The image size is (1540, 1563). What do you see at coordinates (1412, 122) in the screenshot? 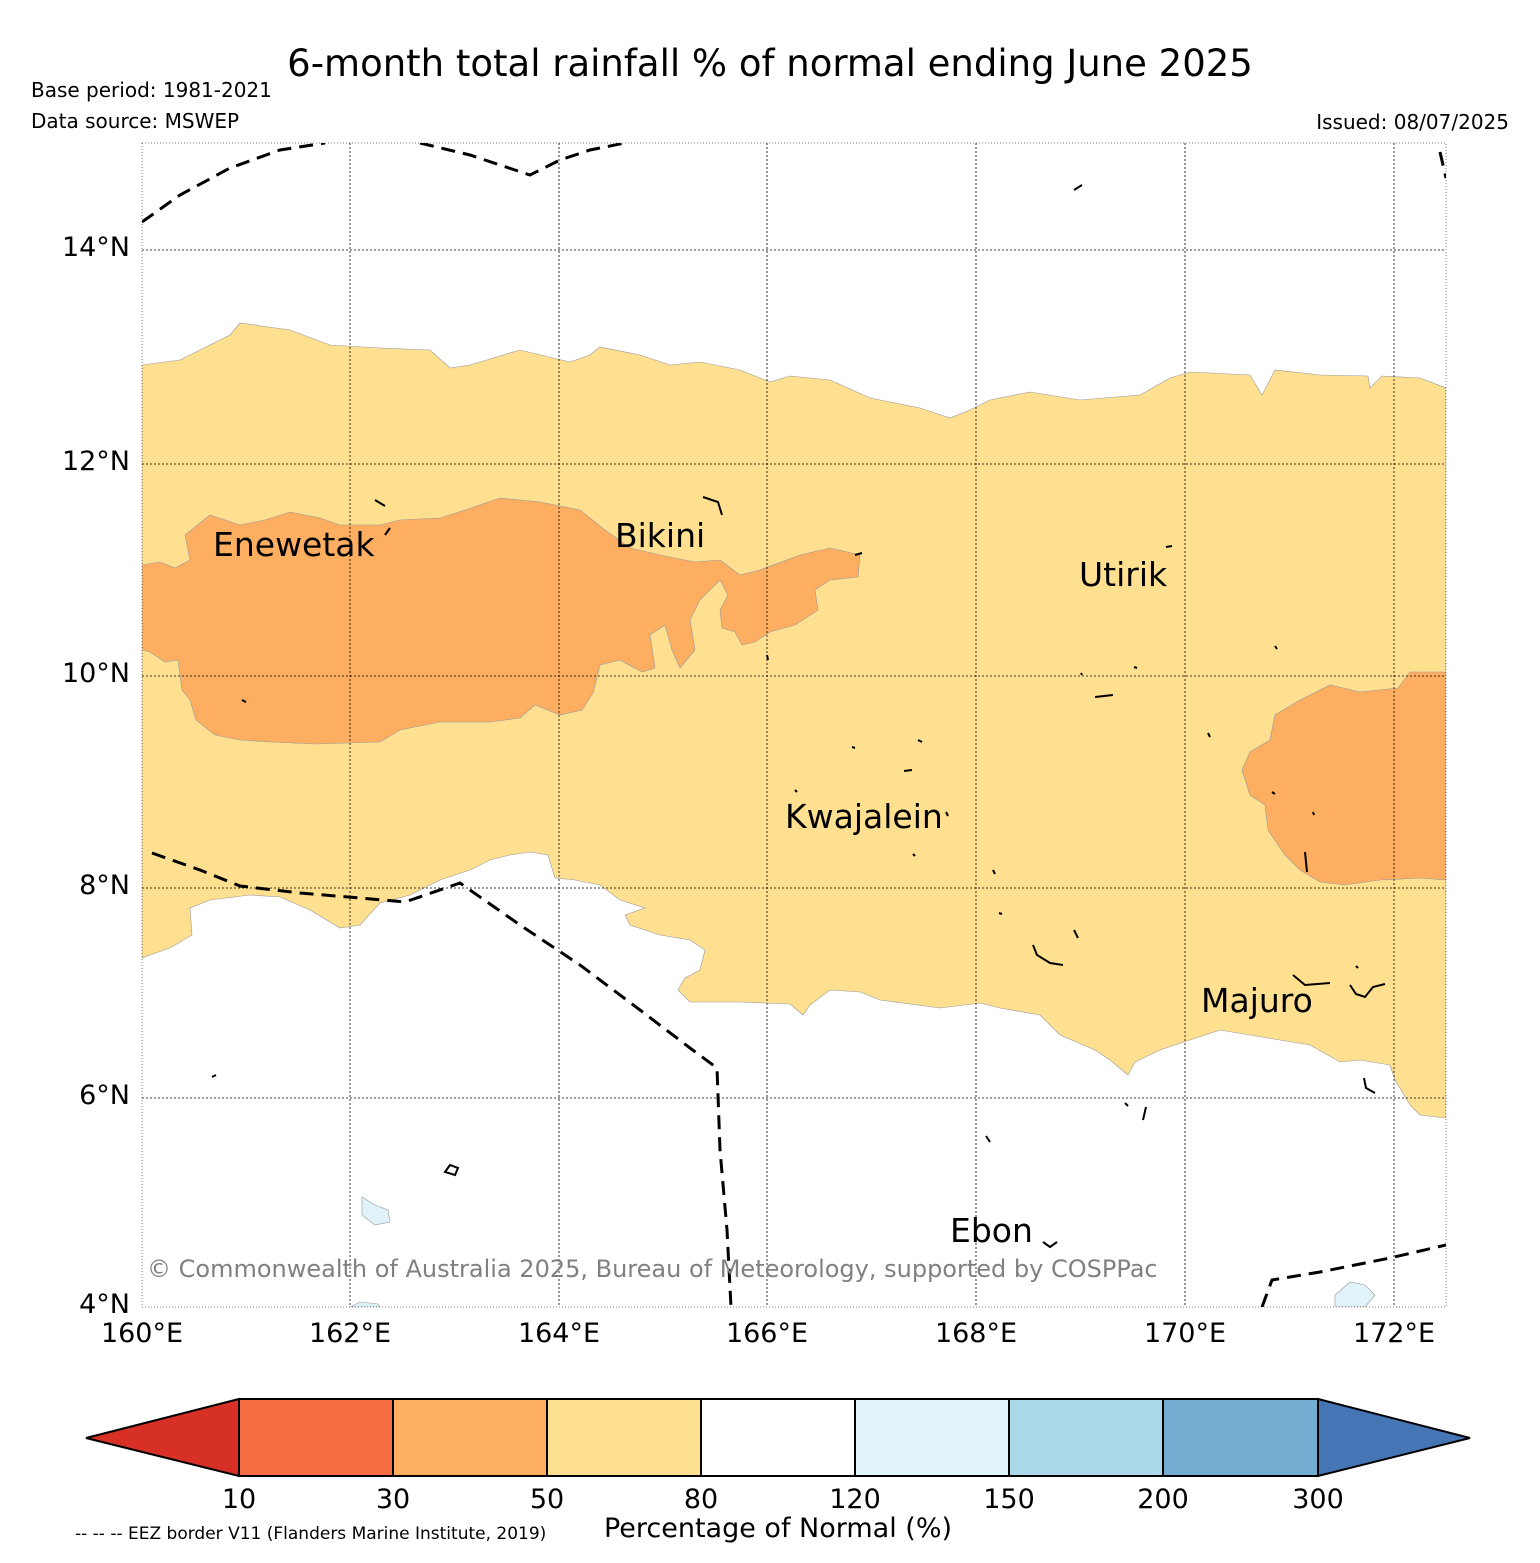
I see `issued-date-text: Issued: 08/07/2025` at bounding box center [1412, 122].